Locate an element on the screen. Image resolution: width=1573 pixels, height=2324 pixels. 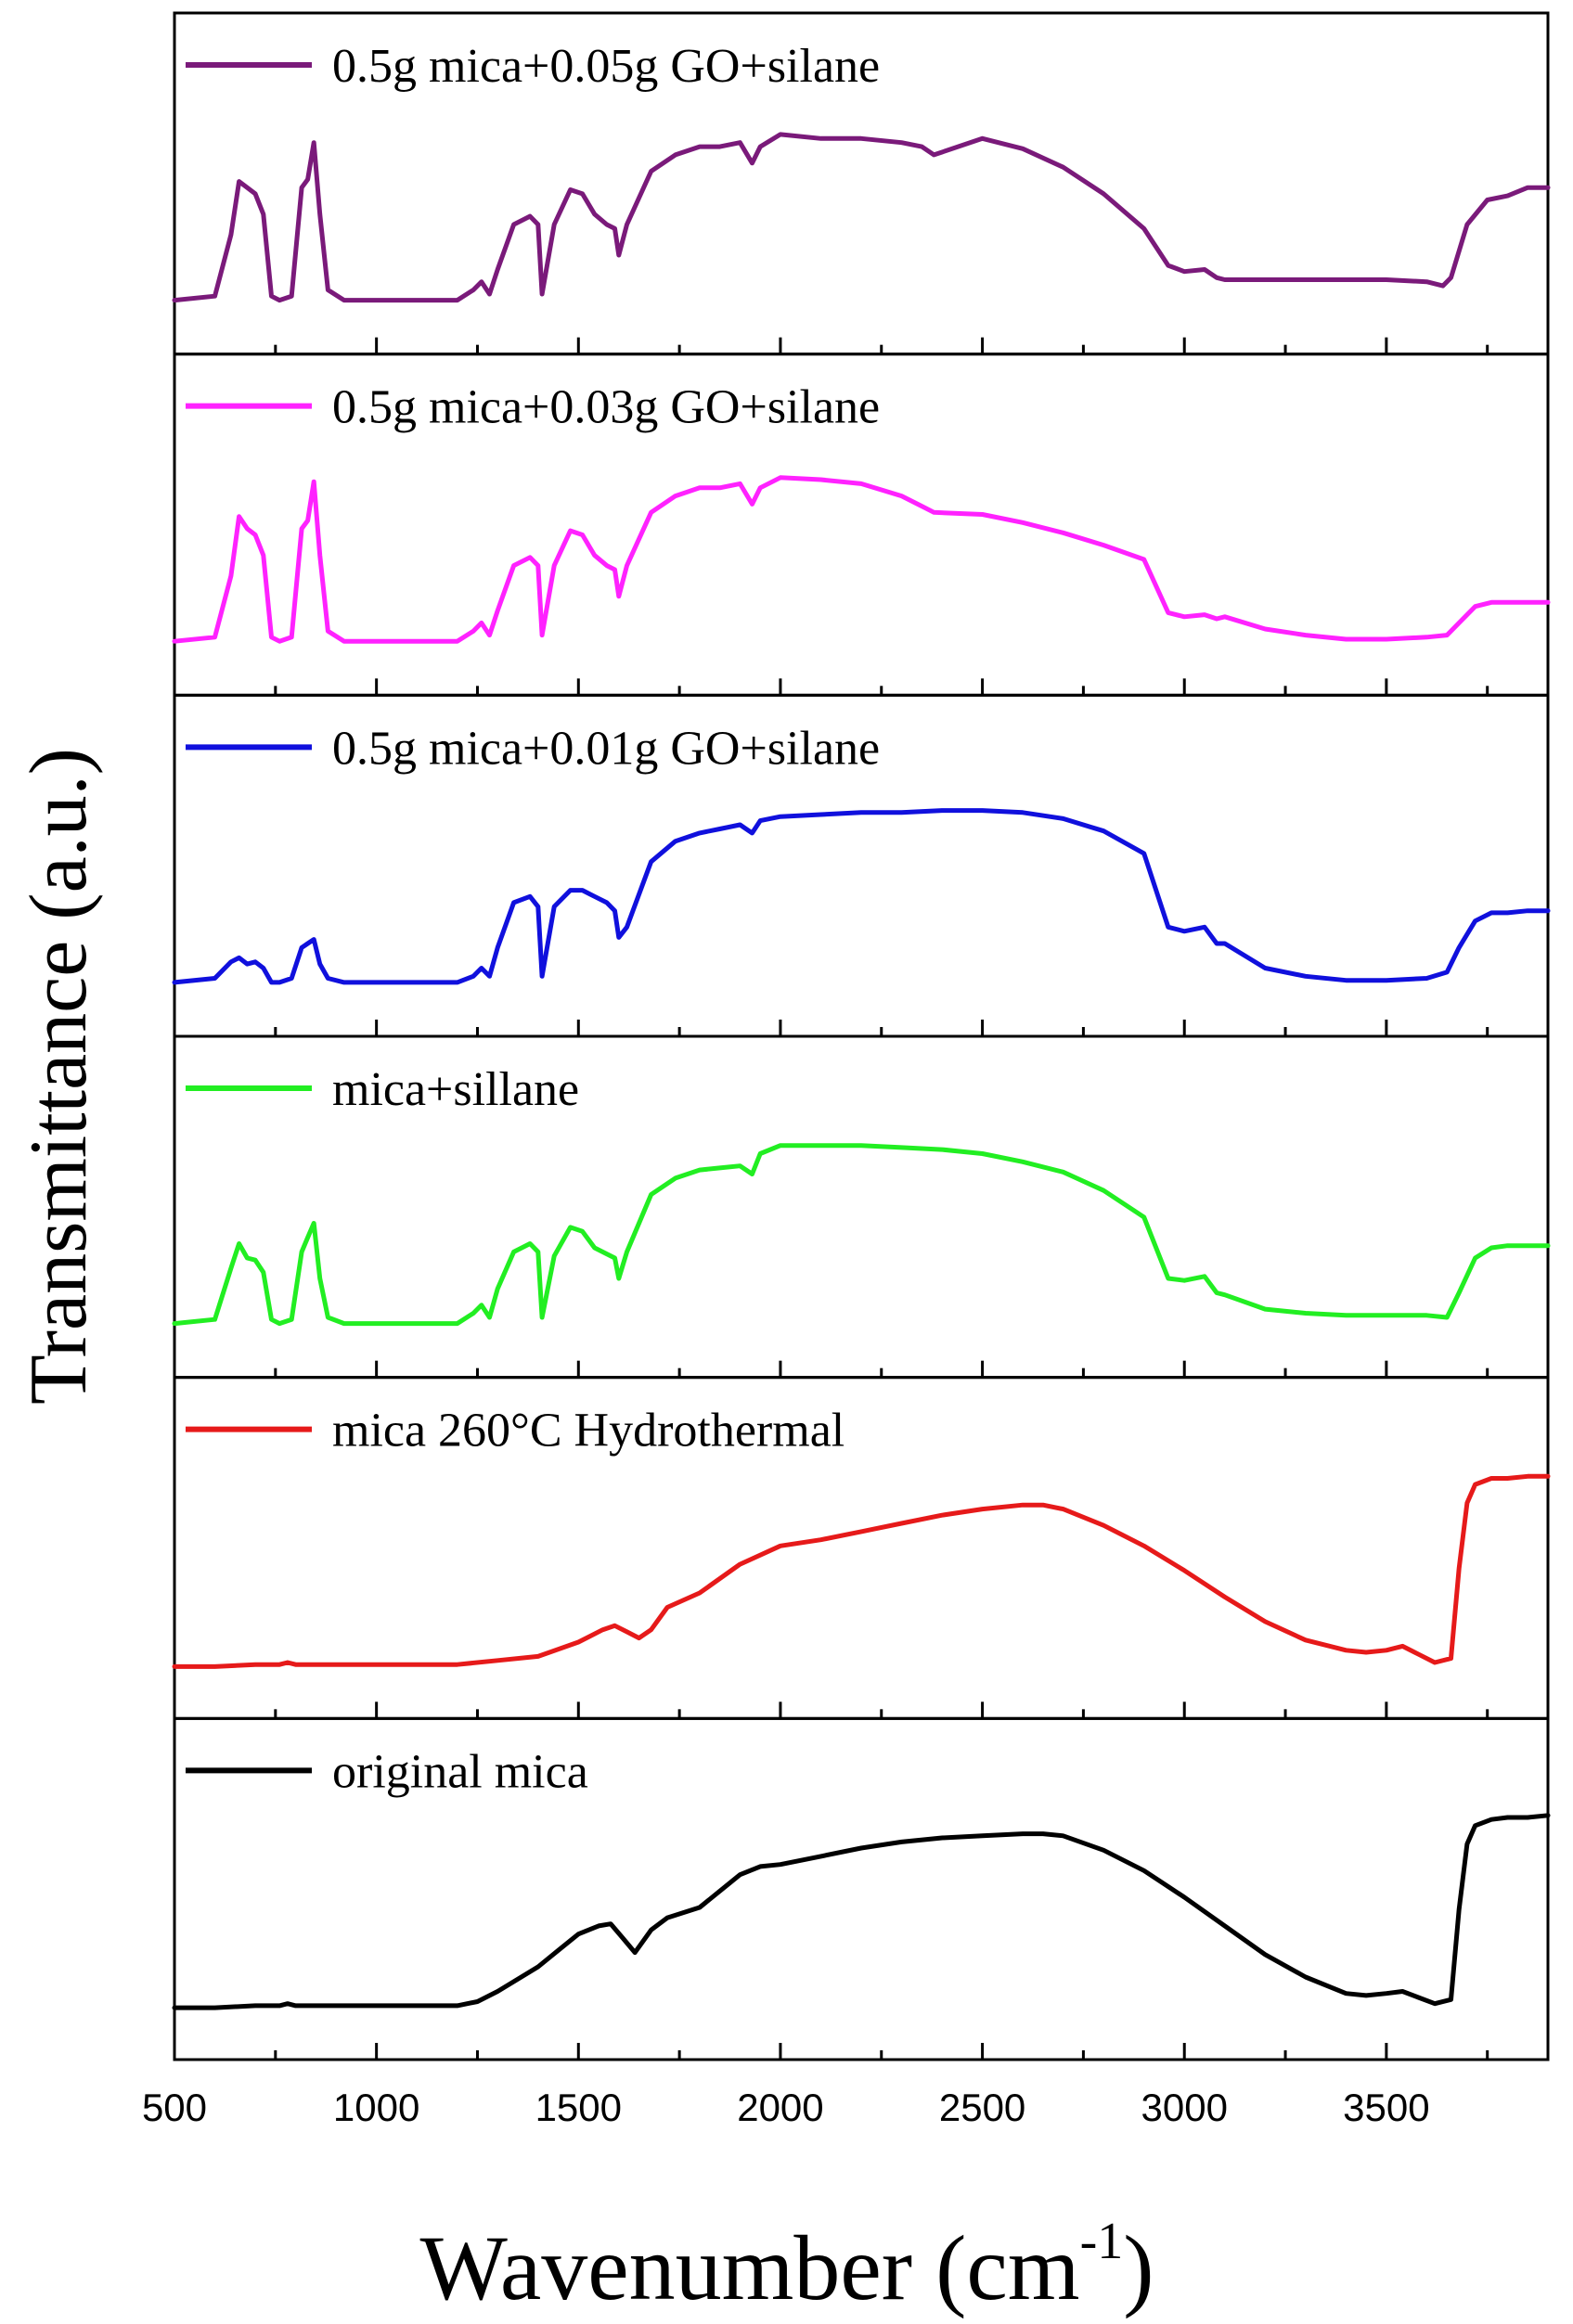
legend-label: 0.5g mica+0.01g GO+silane is located at coordinates (606, 748).